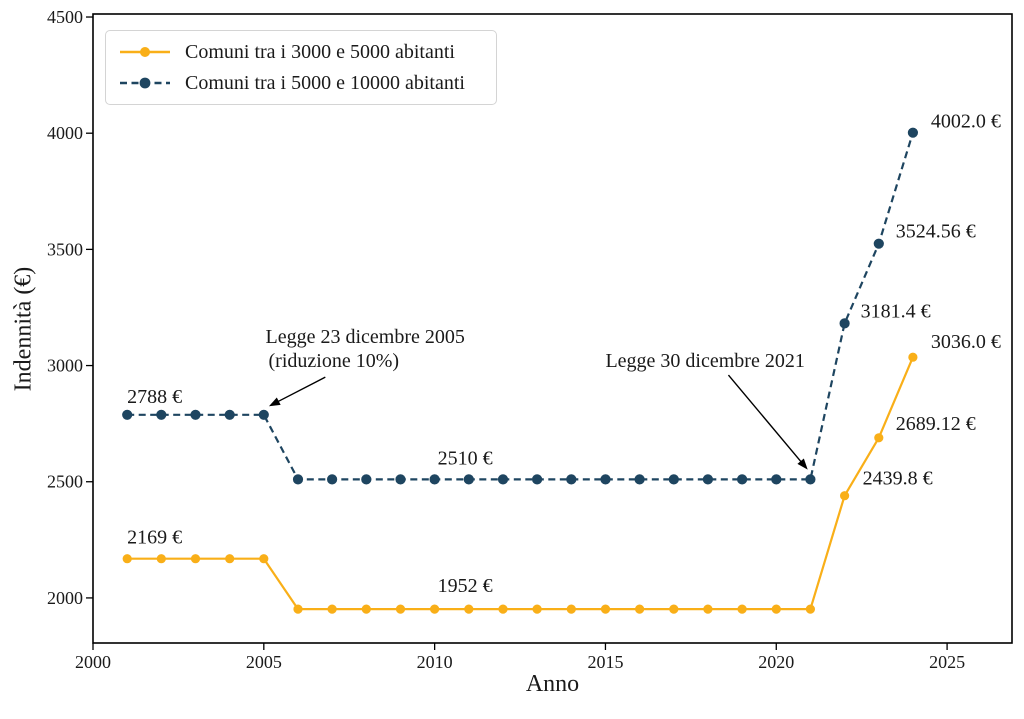  What do you see at coordinates (65, 482) in the screenshot?
I see `y-tick-label: 2500` at bounding box center [65, 482].